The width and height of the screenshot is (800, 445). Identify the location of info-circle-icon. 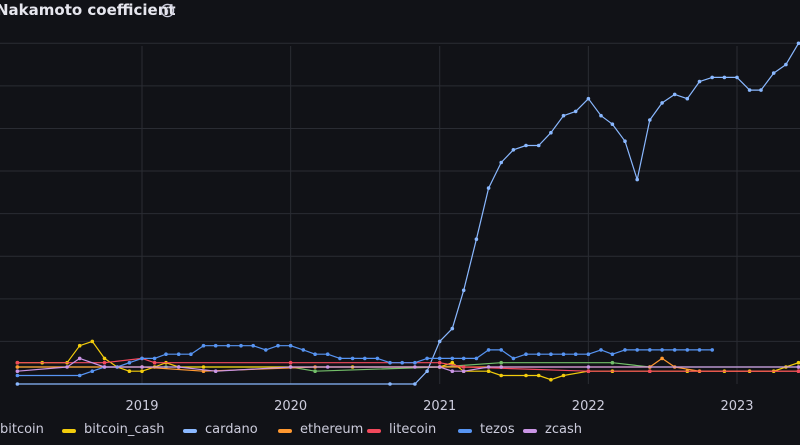
(167, 10).